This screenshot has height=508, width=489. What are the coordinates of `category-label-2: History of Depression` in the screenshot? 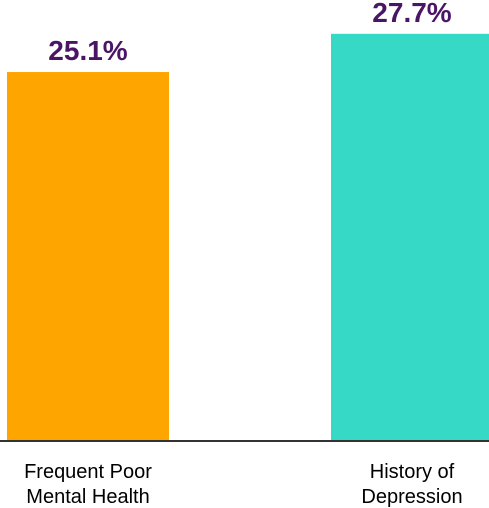 It's located at (411, 484).